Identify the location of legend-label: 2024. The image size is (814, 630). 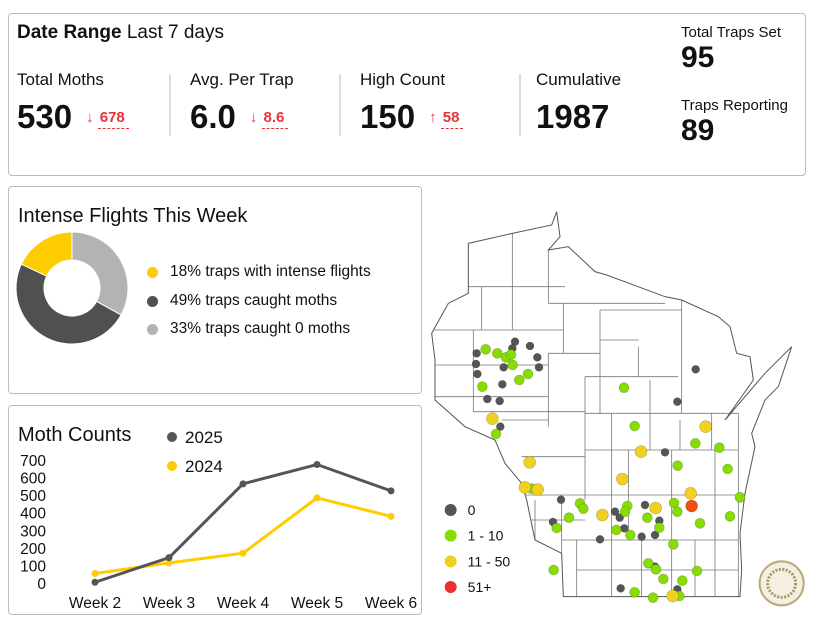
(204, 466).